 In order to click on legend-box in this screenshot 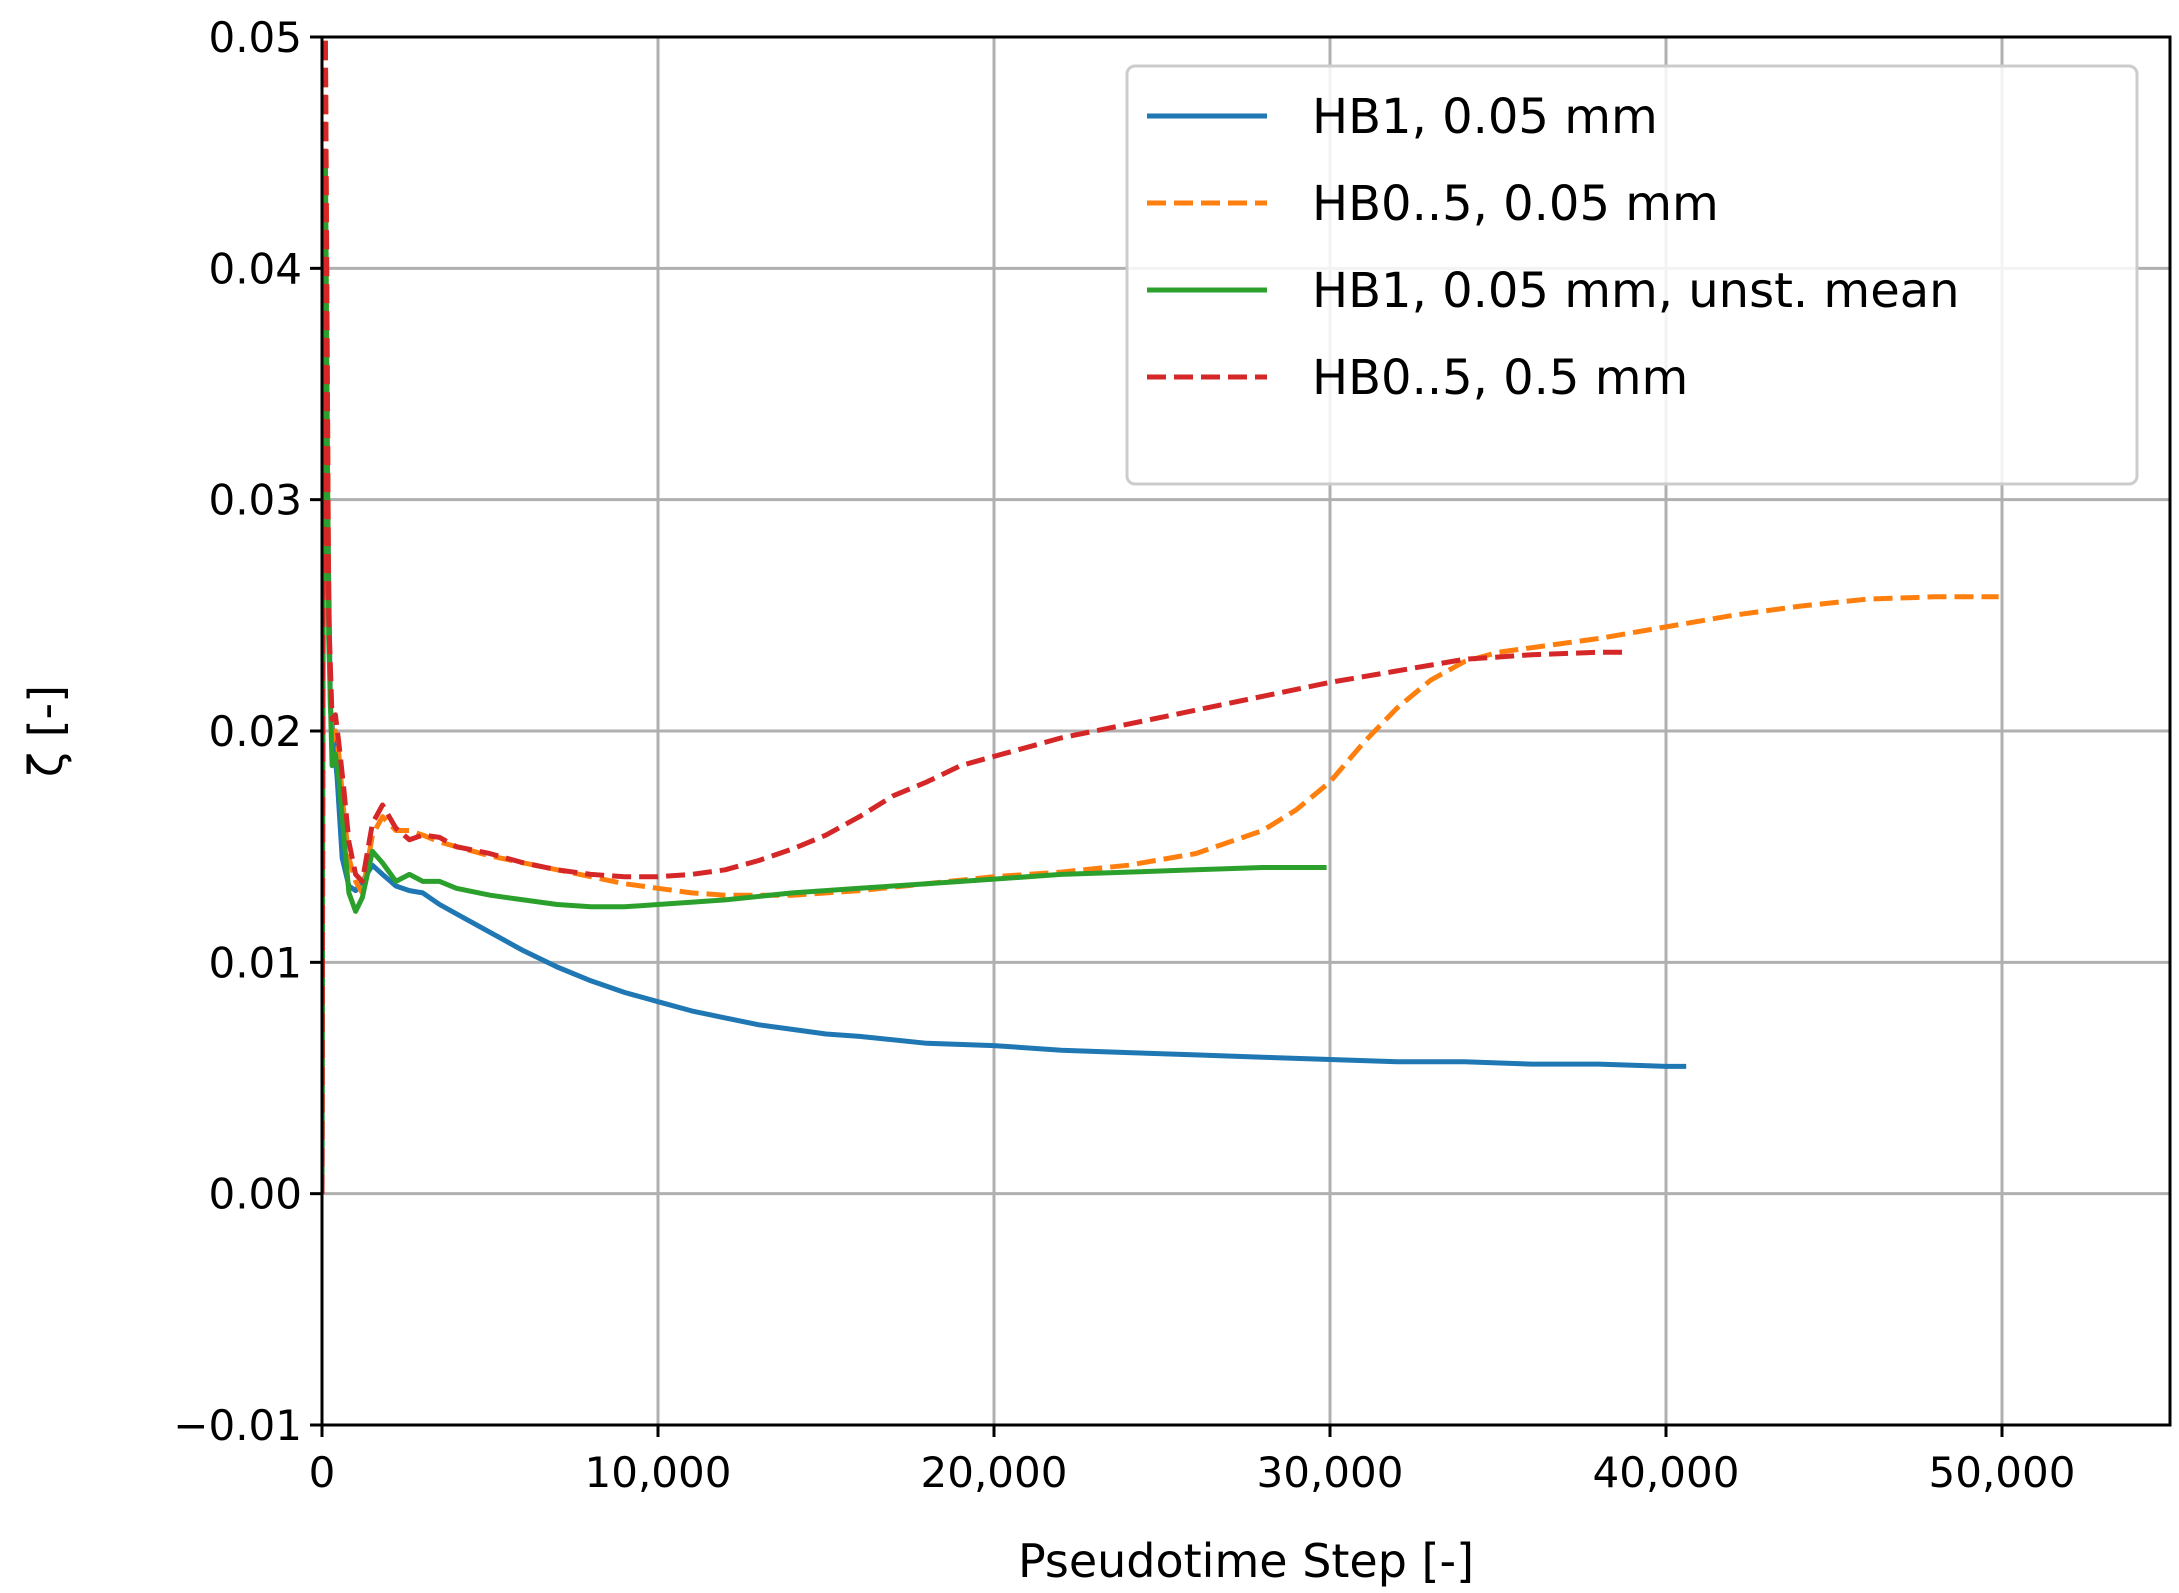, I will do `click(1632, 275)`.